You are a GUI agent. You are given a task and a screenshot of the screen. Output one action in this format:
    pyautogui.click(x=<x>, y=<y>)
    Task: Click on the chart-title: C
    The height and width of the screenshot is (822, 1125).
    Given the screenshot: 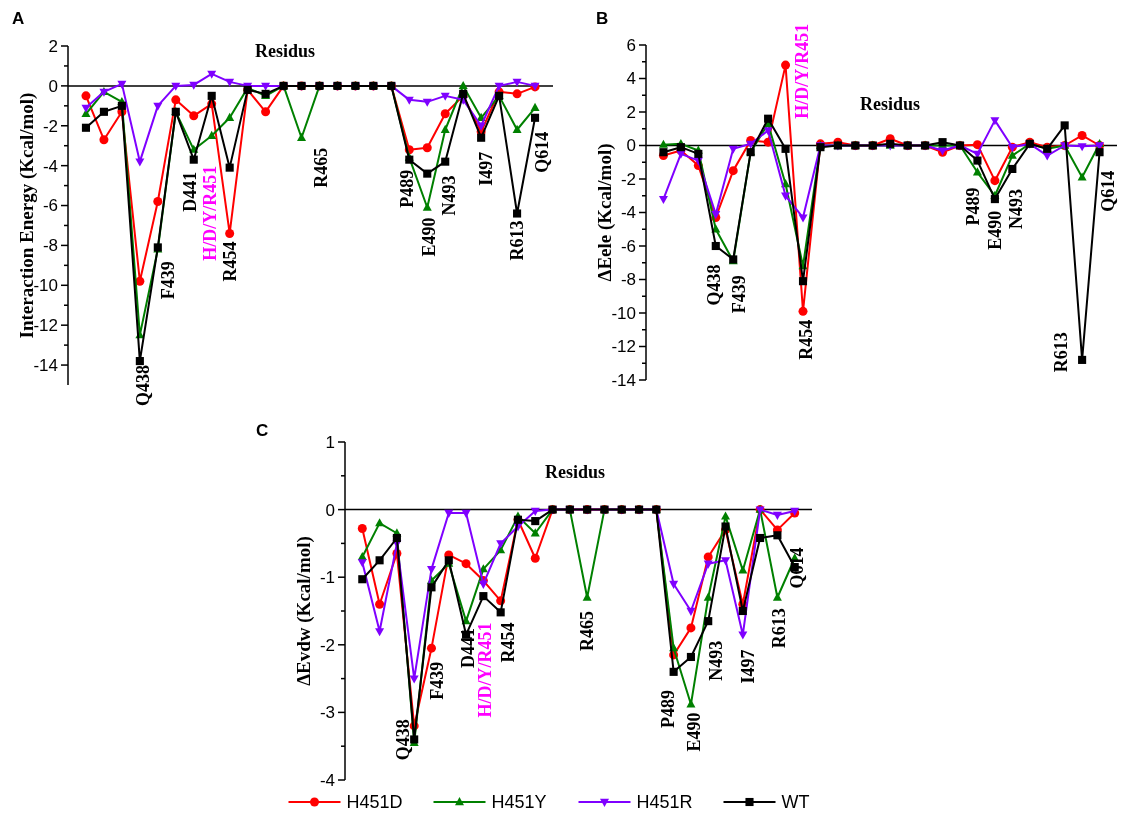 What is the action you would take?
    pyautogui.click(x=262, y=430)
    